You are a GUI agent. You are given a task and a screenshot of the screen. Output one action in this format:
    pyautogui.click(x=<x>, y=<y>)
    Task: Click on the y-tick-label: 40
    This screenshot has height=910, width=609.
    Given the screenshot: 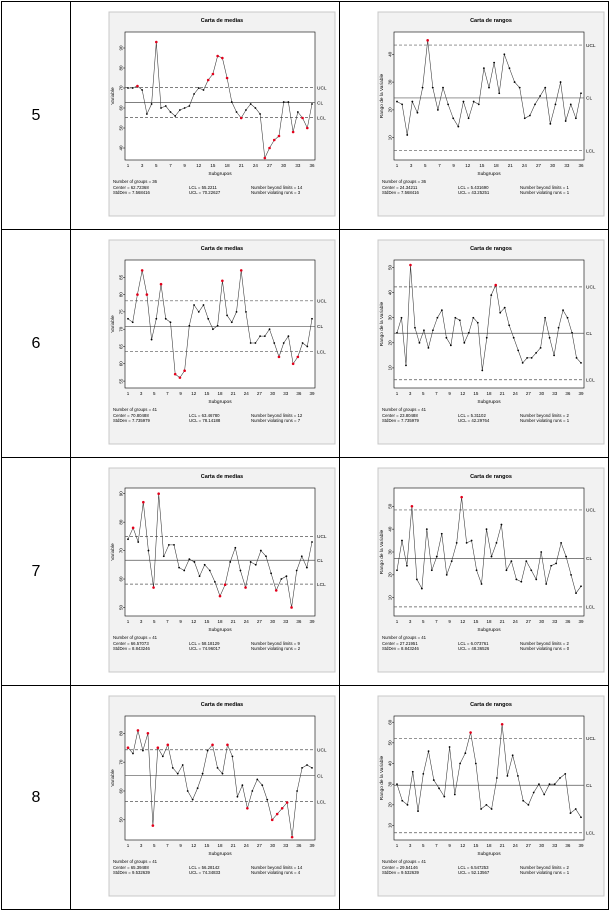 What is the action you would take?
    pyautogui.click(x=390, y=54)
    